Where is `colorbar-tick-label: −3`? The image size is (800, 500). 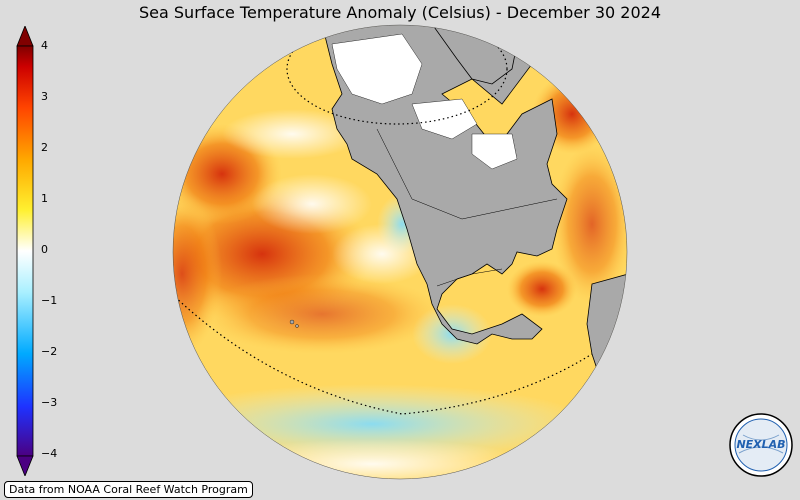 colorbar-tick-label: −3 is located at coordinates (49, 402).